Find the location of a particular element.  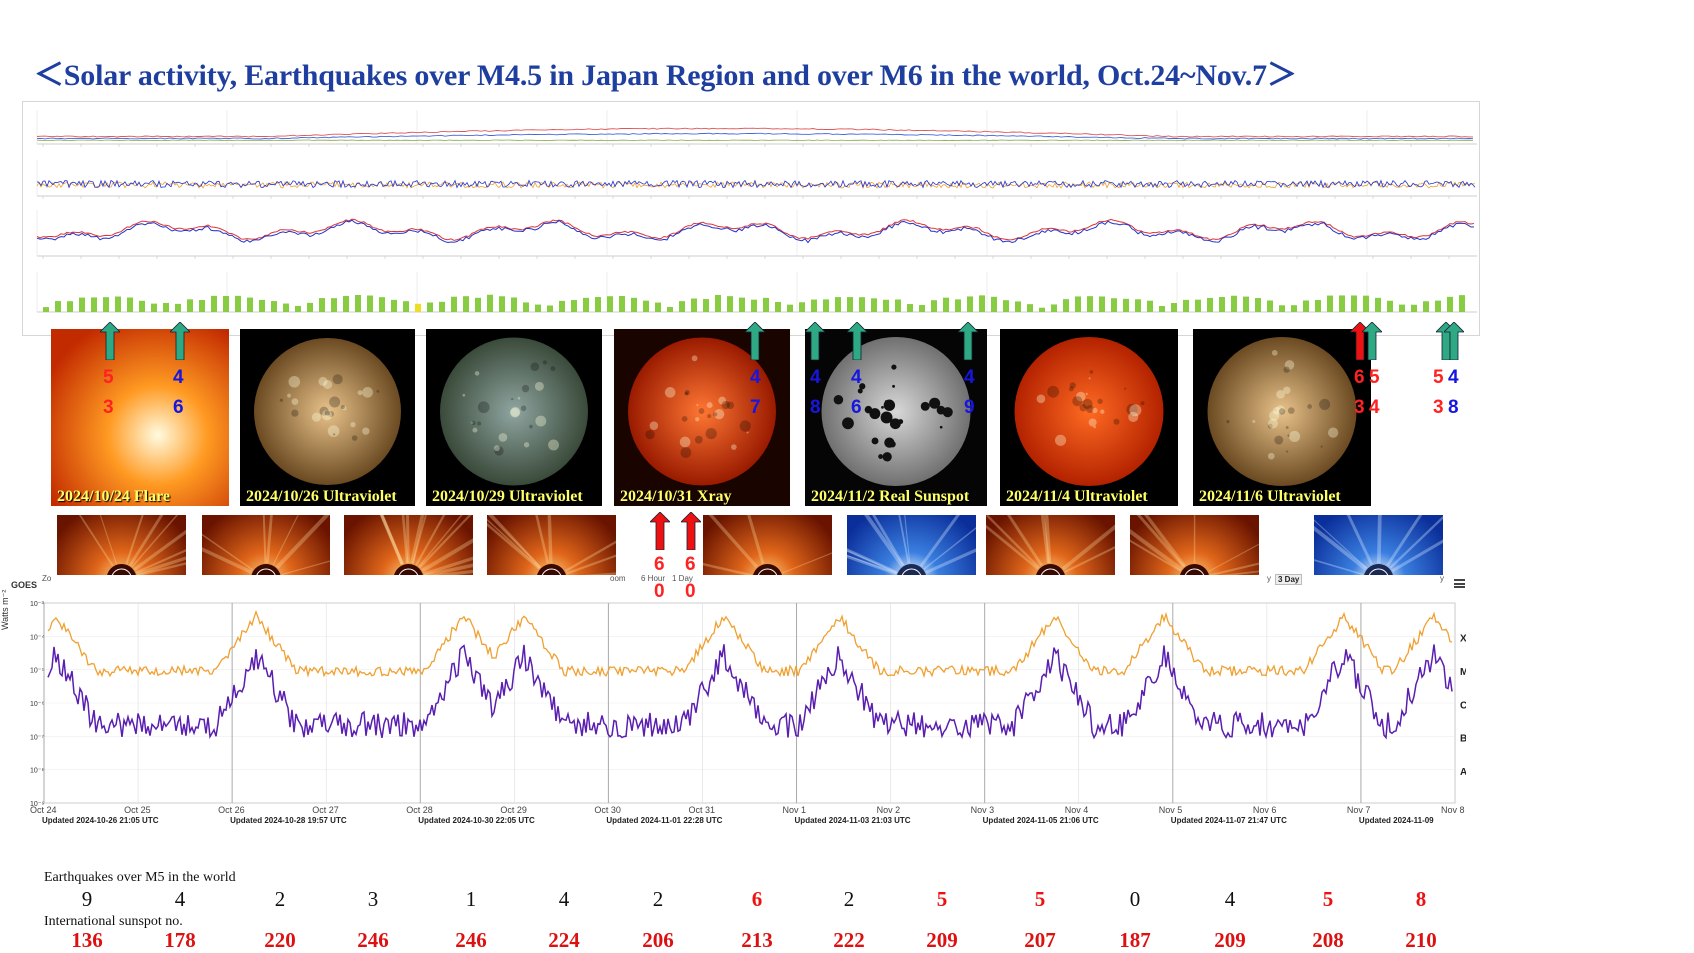

updated-label: Updated 2024-11-09 is located at coordinates (1396, 820).